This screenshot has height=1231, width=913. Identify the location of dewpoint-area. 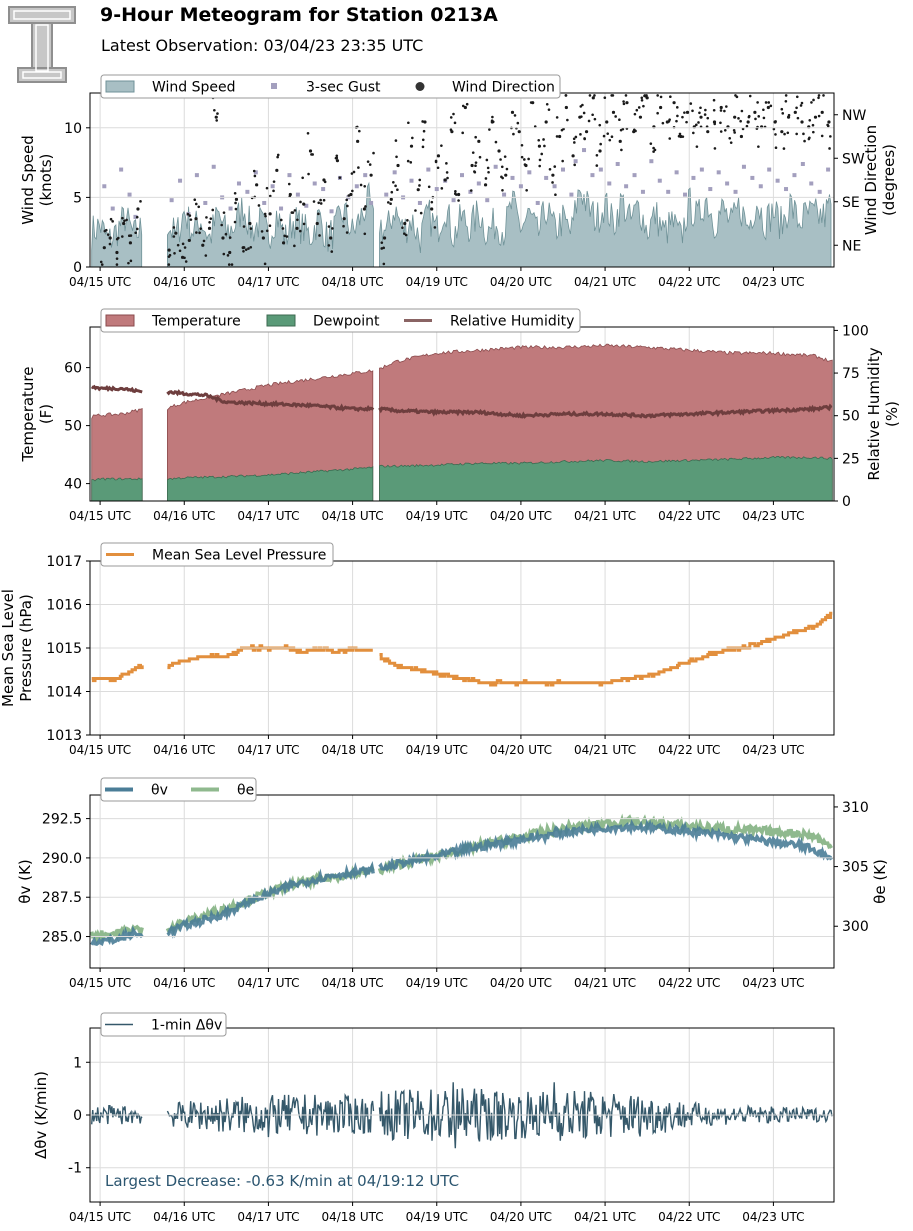
(606, 478).